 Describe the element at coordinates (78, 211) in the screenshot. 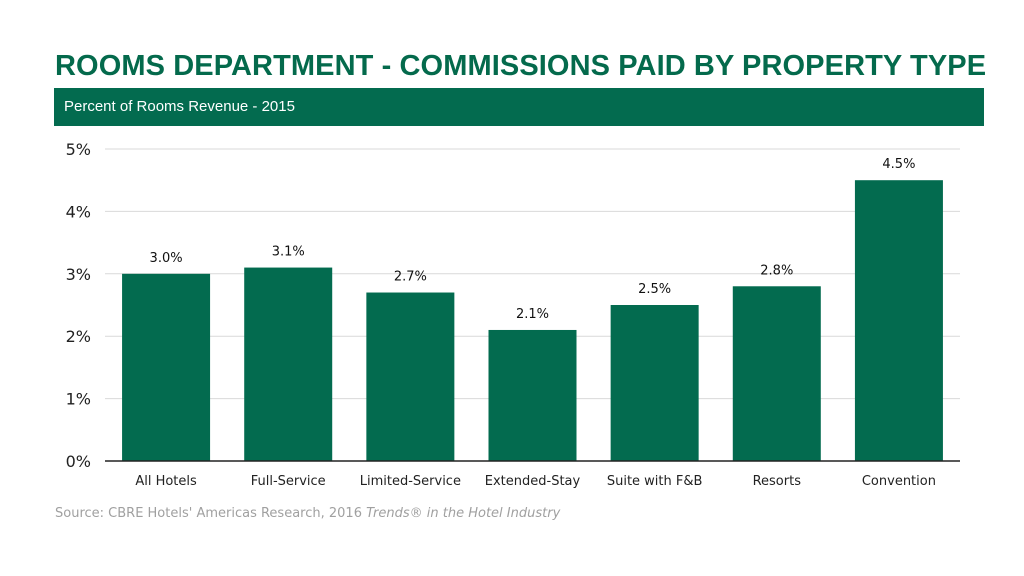

I see `y-tick-label: 4%` at that location.